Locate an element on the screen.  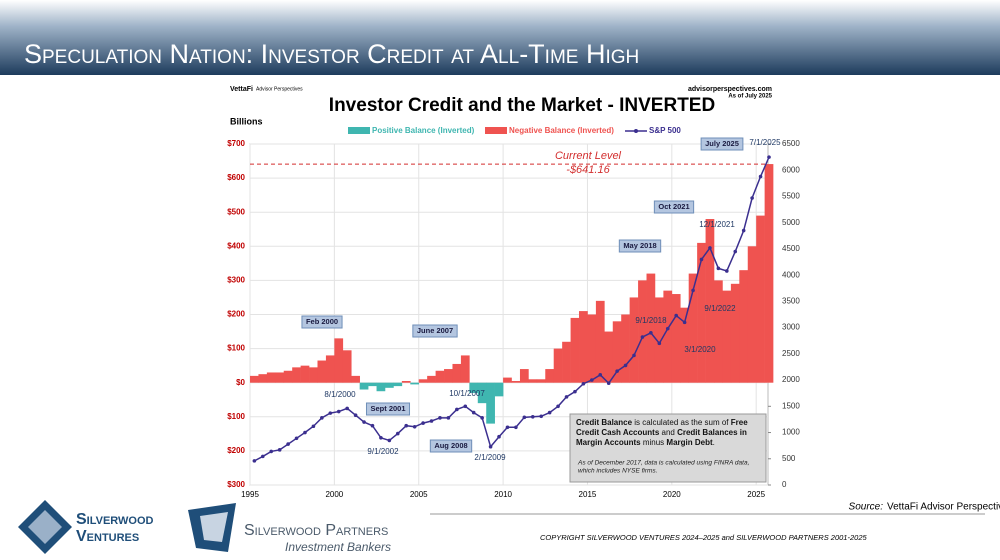
callout: Oct 2021 is located at coordinates (673, 206).